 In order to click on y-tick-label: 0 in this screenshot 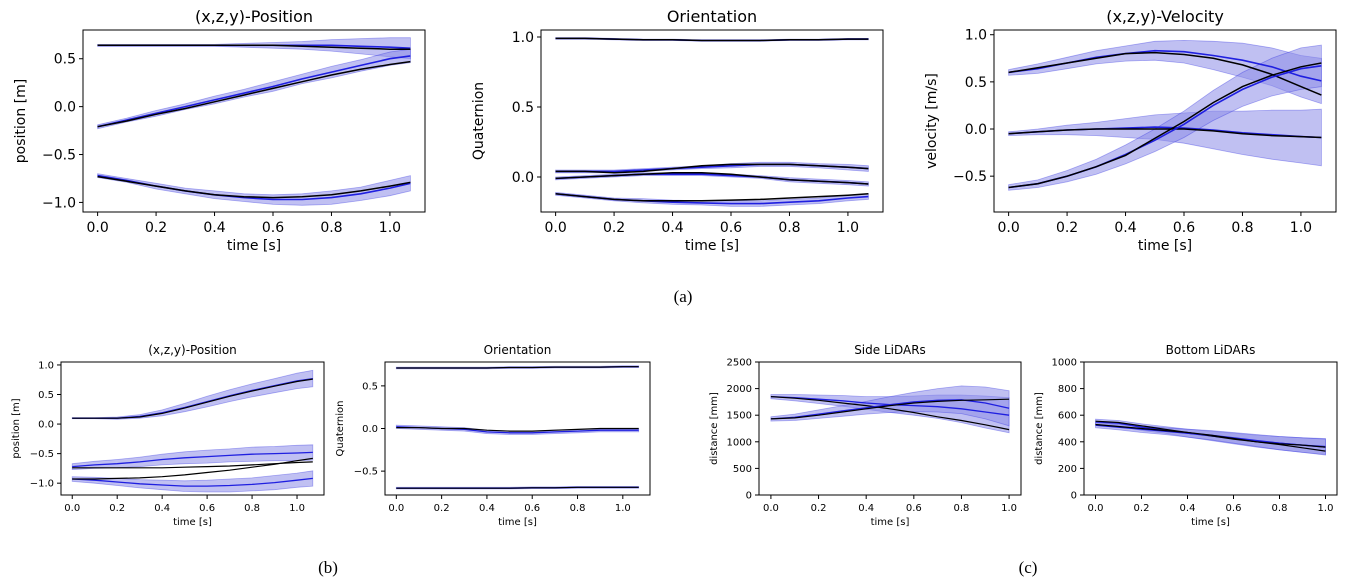, I will do `click(749, 496)`.